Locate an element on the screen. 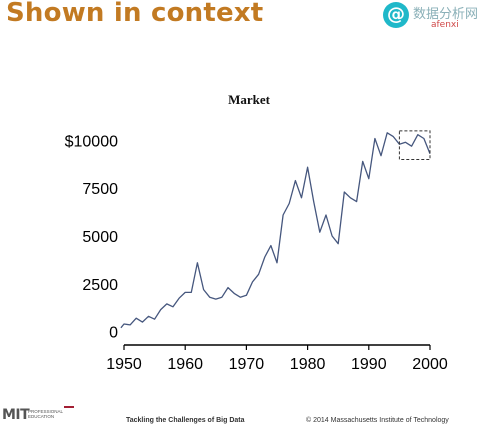 This screenshot has height=429, width=503. x-tick-label: 2000 is located at coordinates (430, 364).